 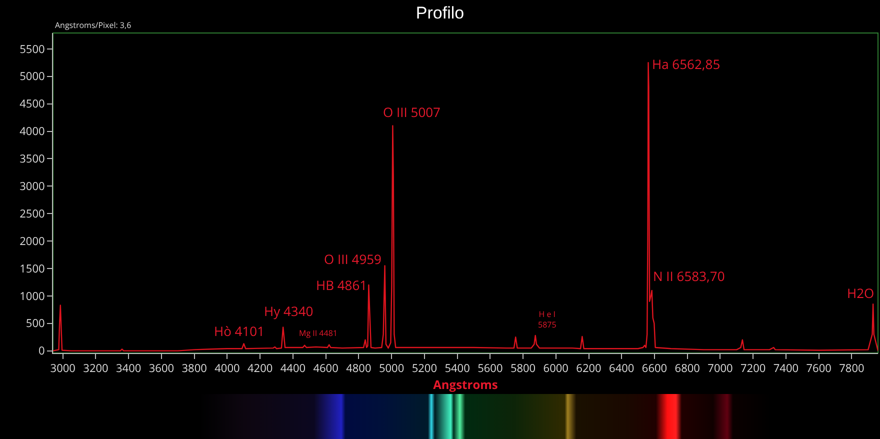 I want to click on y-tick-label: 2000, so click(x=32, y=241).